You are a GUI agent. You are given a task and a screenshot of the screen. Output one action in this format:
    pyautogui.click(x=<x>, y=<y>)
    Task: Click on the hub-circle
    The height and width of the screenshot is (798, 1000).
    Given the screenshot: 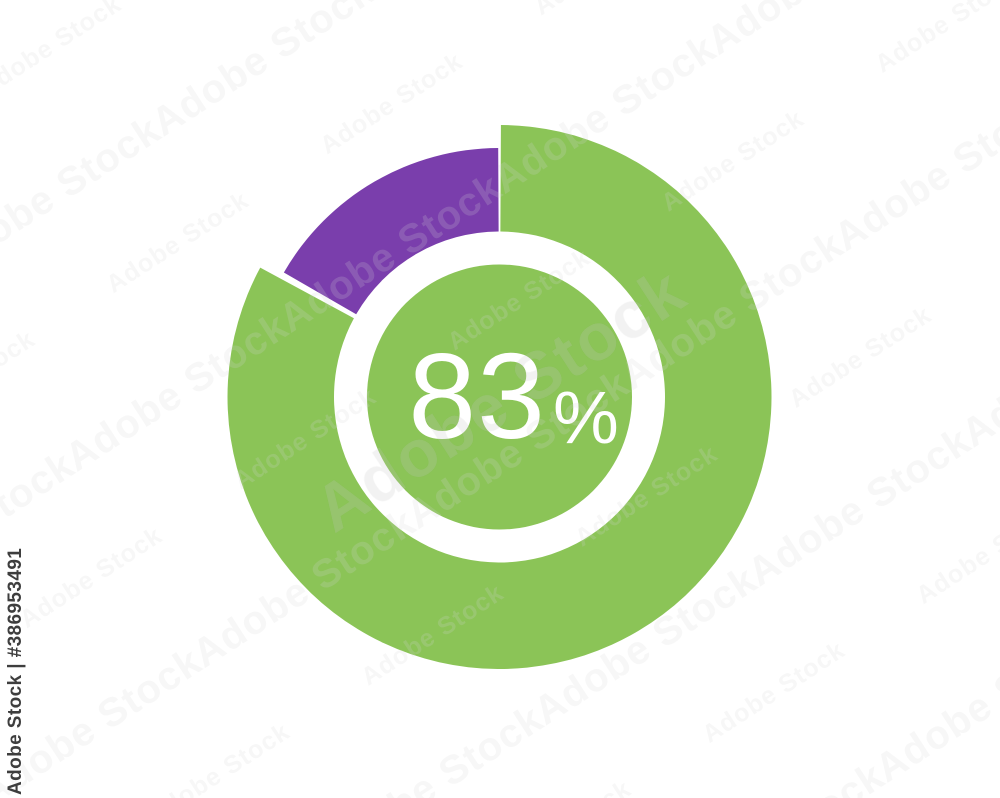 What is the action you would take?
    pyautogui.click(x=499, y=397)
    